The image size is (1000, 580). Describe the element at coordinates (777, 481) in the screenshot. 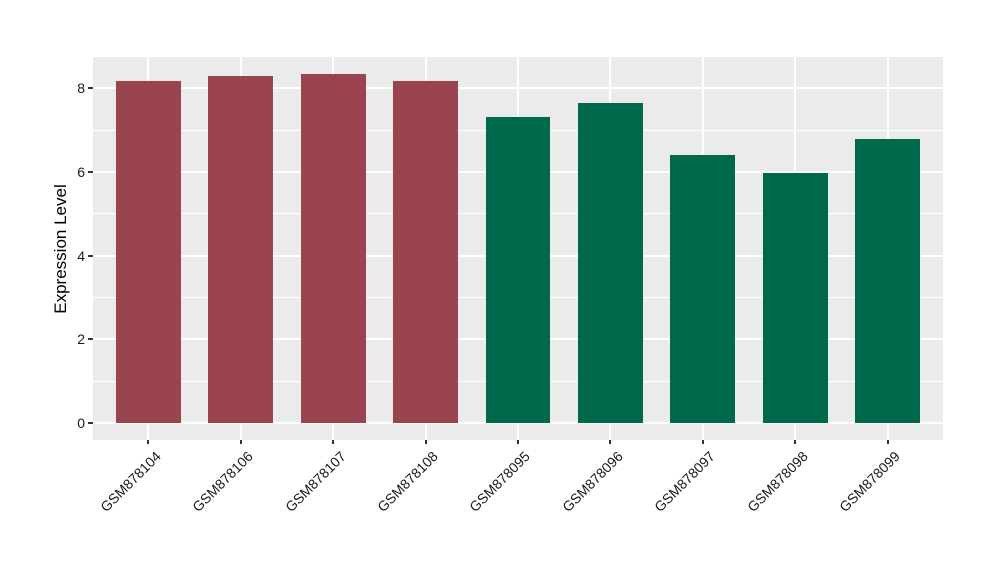

I see `x-tick-label-GSM878098: GSM878098` at that location.